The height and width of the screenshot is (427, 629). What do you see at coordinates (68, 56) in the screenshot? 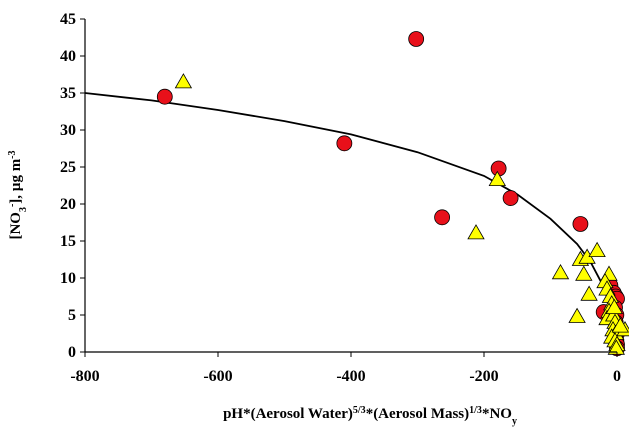
I see `y-tick-label: 40` at bounding box center [68, 56].